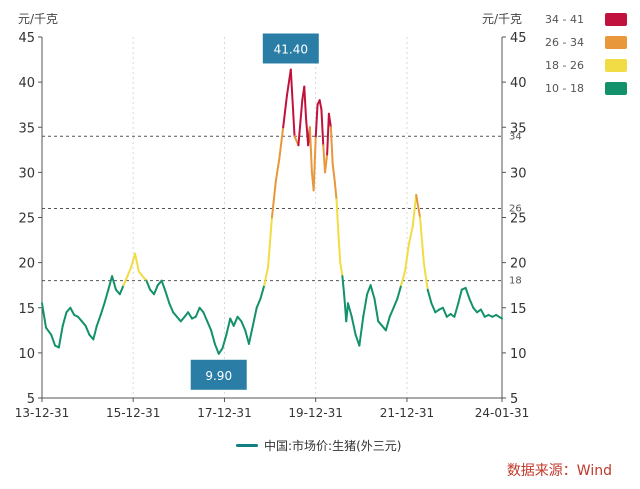  What do you see at coordinates (518, 219) in the screenshot?
I see `y-tick-label-right: 25` at bounding box center [518, 219].